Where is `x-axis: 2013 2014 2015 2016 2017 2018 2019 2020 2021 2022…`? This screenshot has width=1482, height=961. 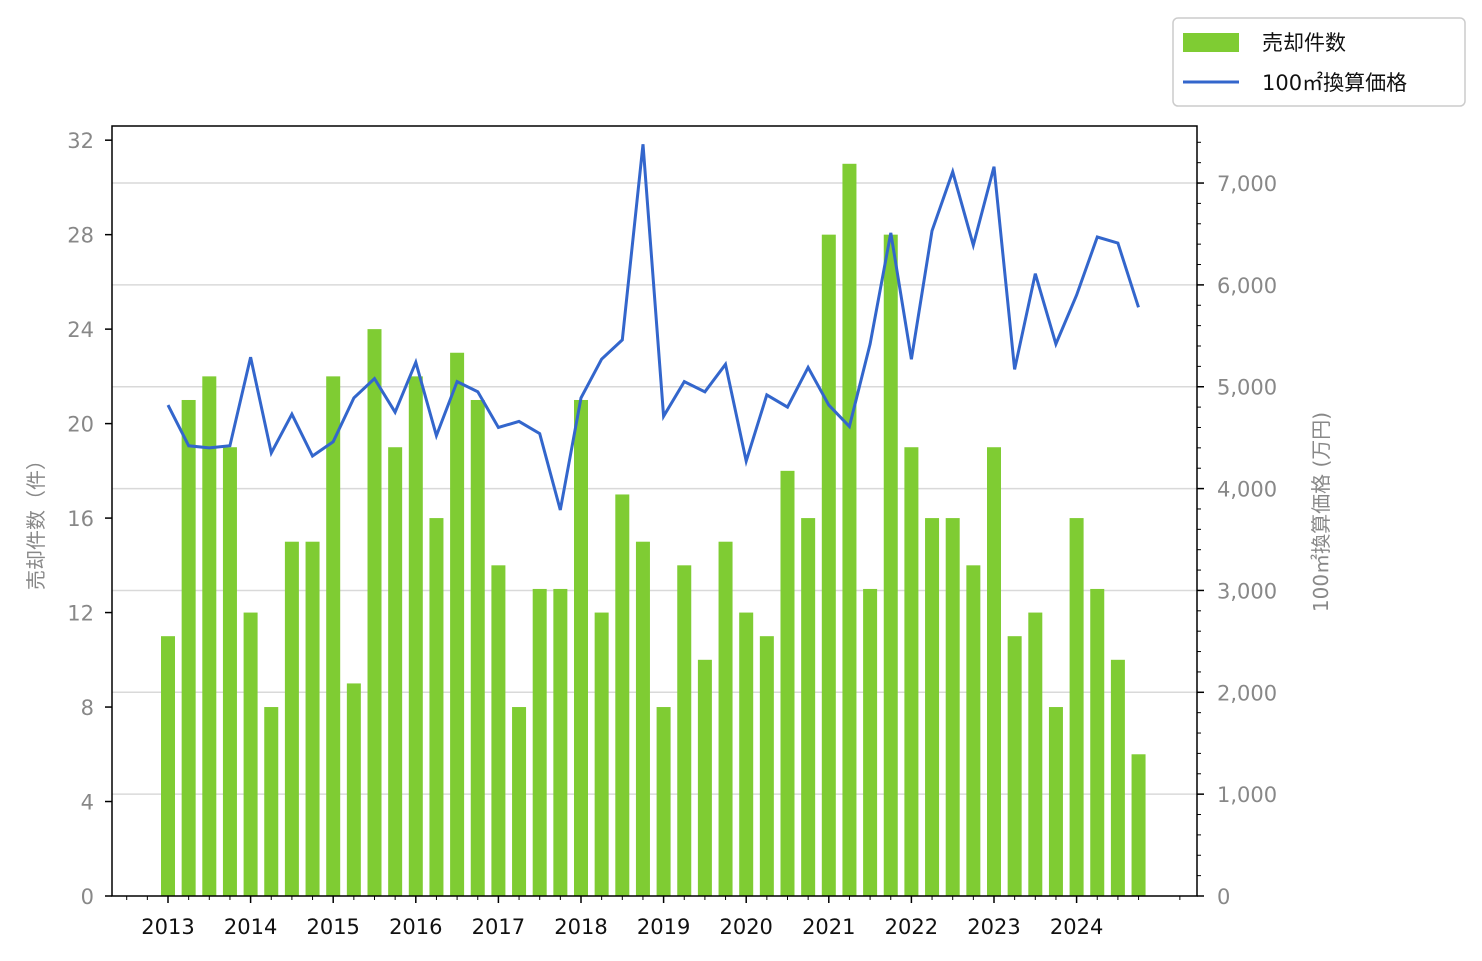
x-axis: 2013 2014 2015 2016 2017 2018 2019 2020 2021 2022… is located at coordinates (653, 917).